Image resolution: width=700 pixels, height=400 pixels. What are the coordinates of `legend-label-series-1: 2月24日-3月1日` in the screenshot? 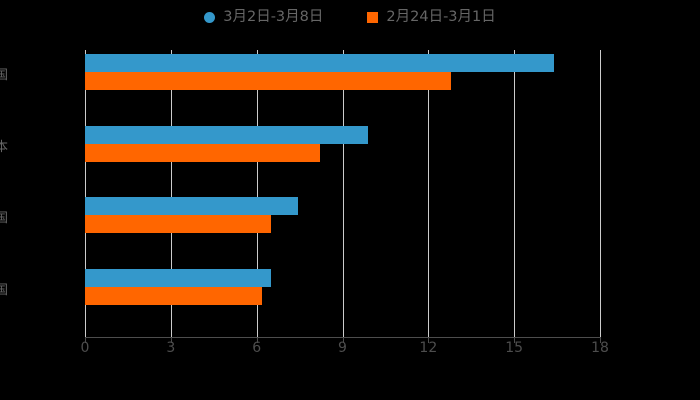 It's located at (441, 16).